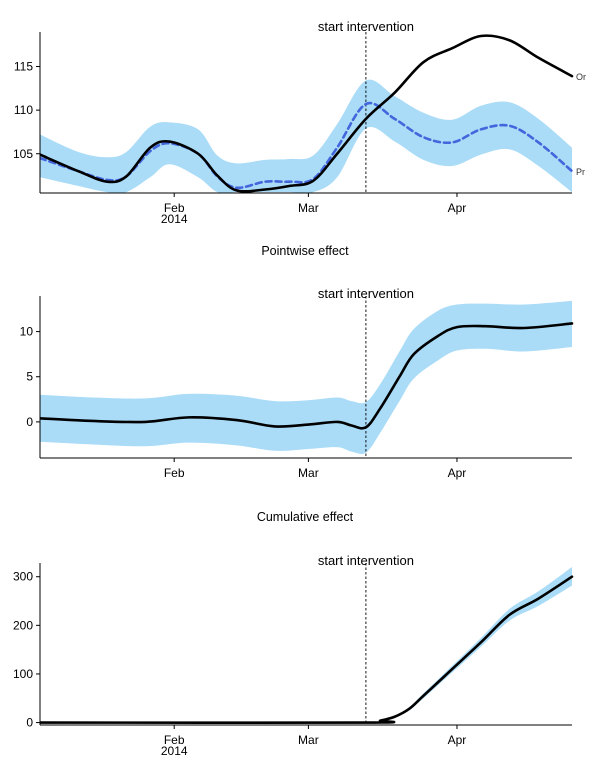 The height and width of the screenshot is (767, 589). Describe the element at coordinates (29, 377) in the screenshot. I see `y-tick-label: 5` at that location.